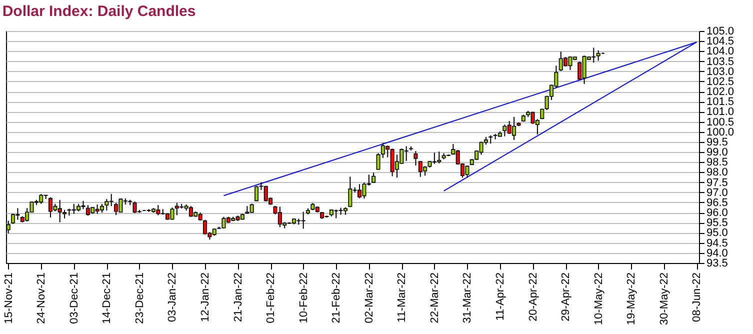 Image resolution: width=753 pixels, height=334 pixels. Describe the element at coordinates (720, 132) in the screenshot. I see `y-tick-label: 100.0` at that location.